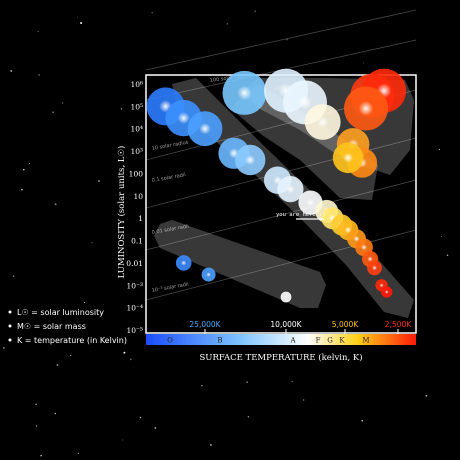 This screenshot has height=460, width=460. What do you see at coordinates (330, 341) in the screenshot?
I see `spectral-class-label: G` at bounding box center [330, 341].